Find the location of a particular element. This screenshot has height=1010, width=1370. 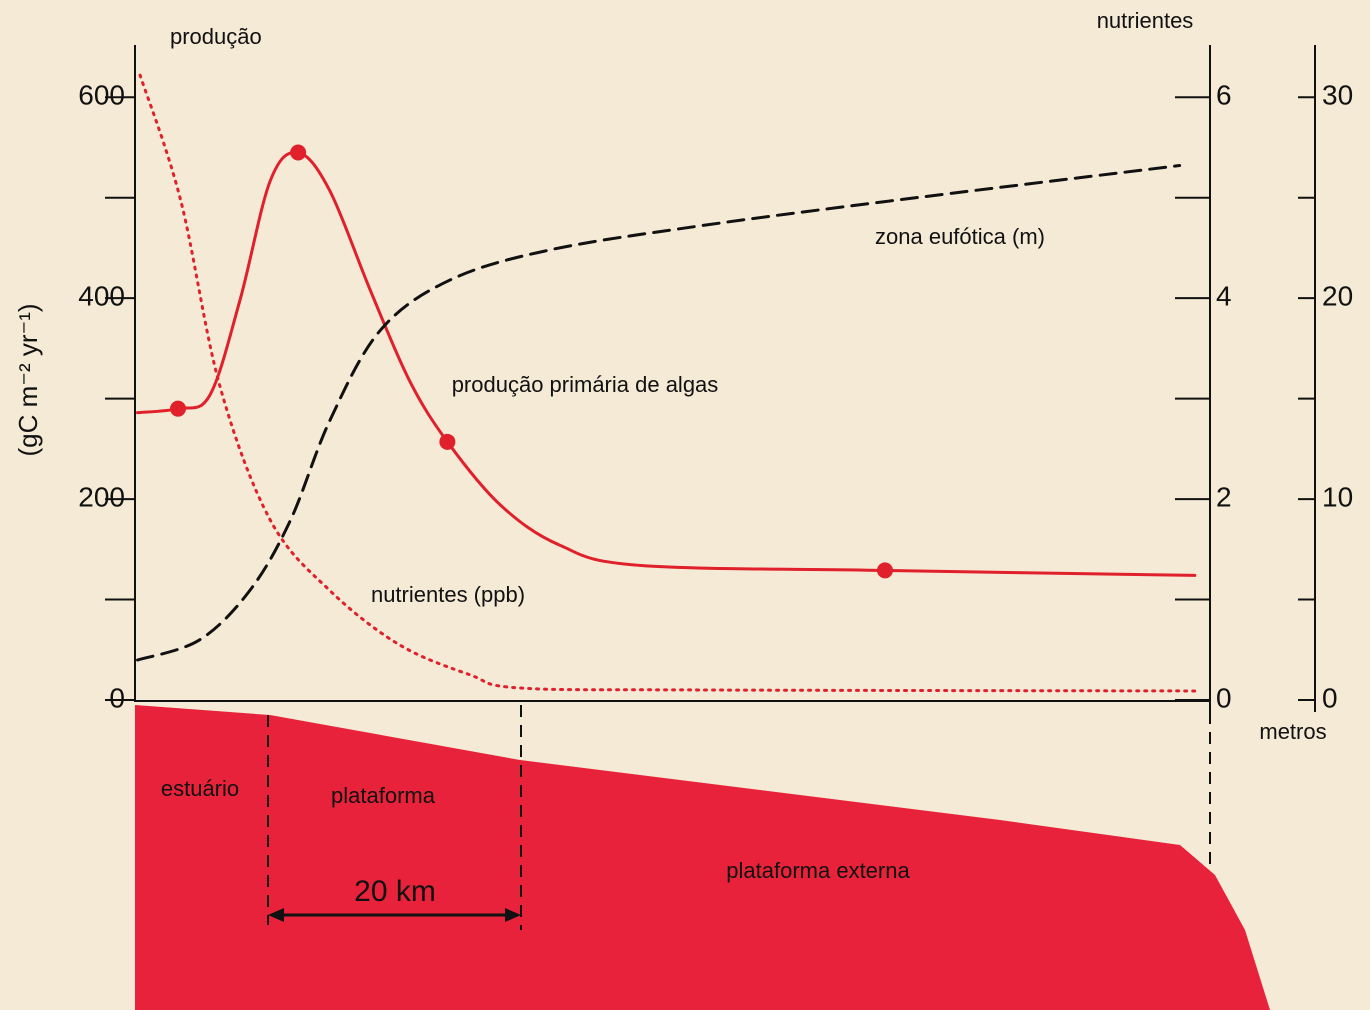

region-label: plataforma externa is located at coordinates (818, 870).